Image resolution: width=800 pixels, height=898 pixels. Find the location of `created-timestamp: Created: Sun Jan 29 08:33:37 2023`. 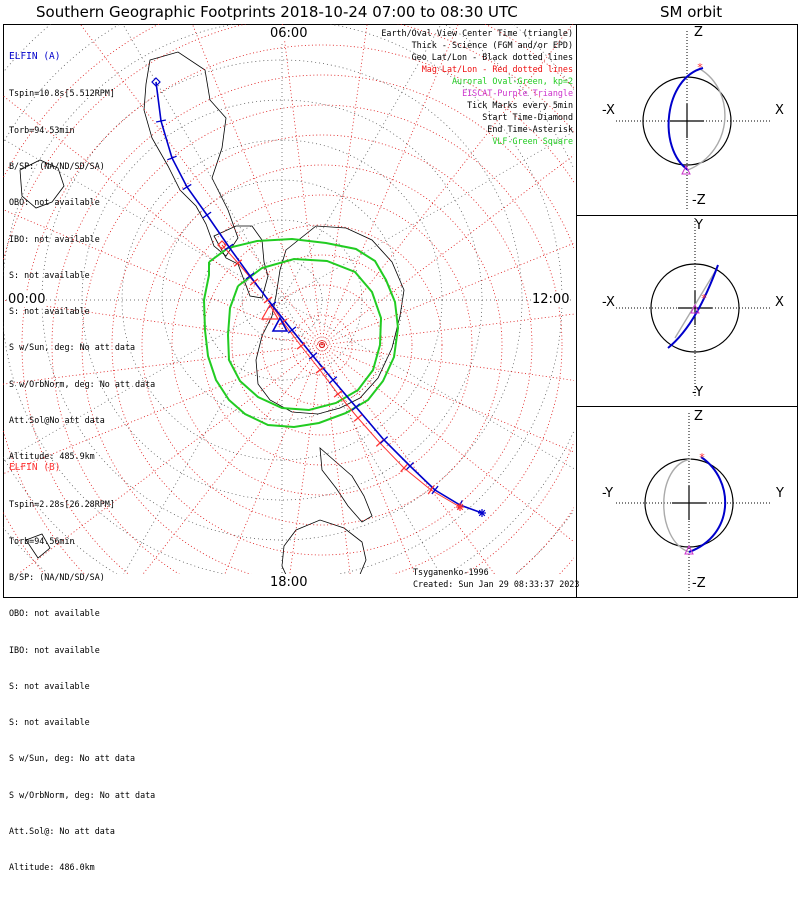

created-timestamp: Created: Sun Jan 29 08:33:37 2023 is located at coordinates (496, 584).